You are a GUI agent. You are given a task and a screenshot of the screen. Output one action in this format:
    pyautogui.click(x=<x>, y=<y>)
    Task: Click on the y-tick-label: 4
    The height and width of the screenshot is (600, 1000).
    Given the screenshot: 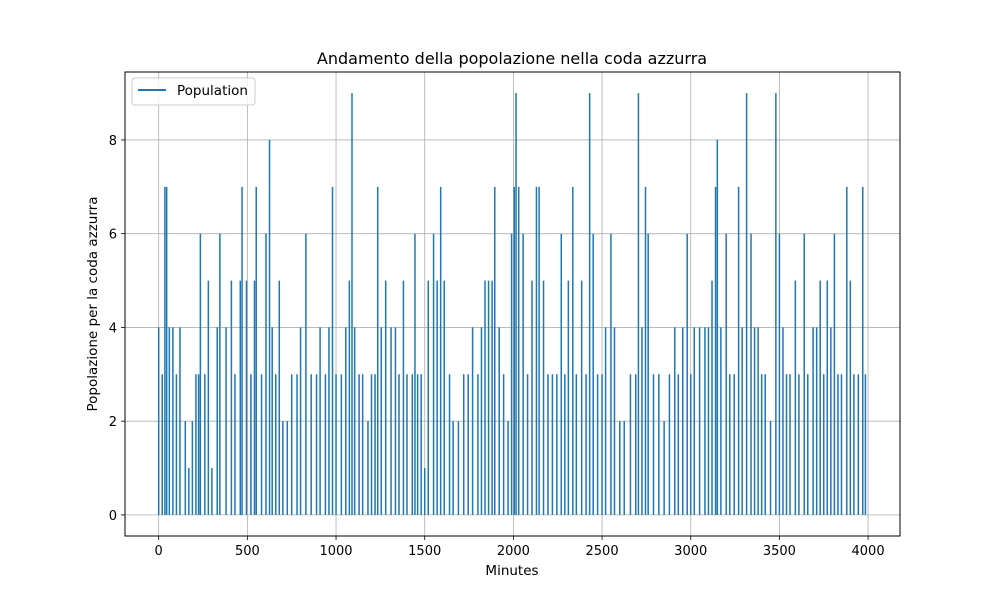 What is the action you would take?
    pyautogui.click(x=113, y=328)
    